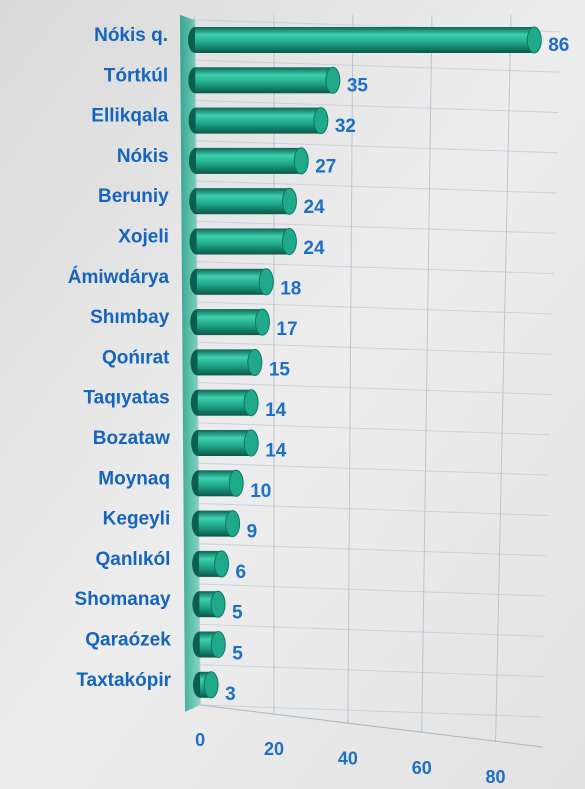 The width and height of the screenshot is (585, 789). Describe the element at coordinates (230, 694) in the screenshot. I see `value-label: 3` at that location.